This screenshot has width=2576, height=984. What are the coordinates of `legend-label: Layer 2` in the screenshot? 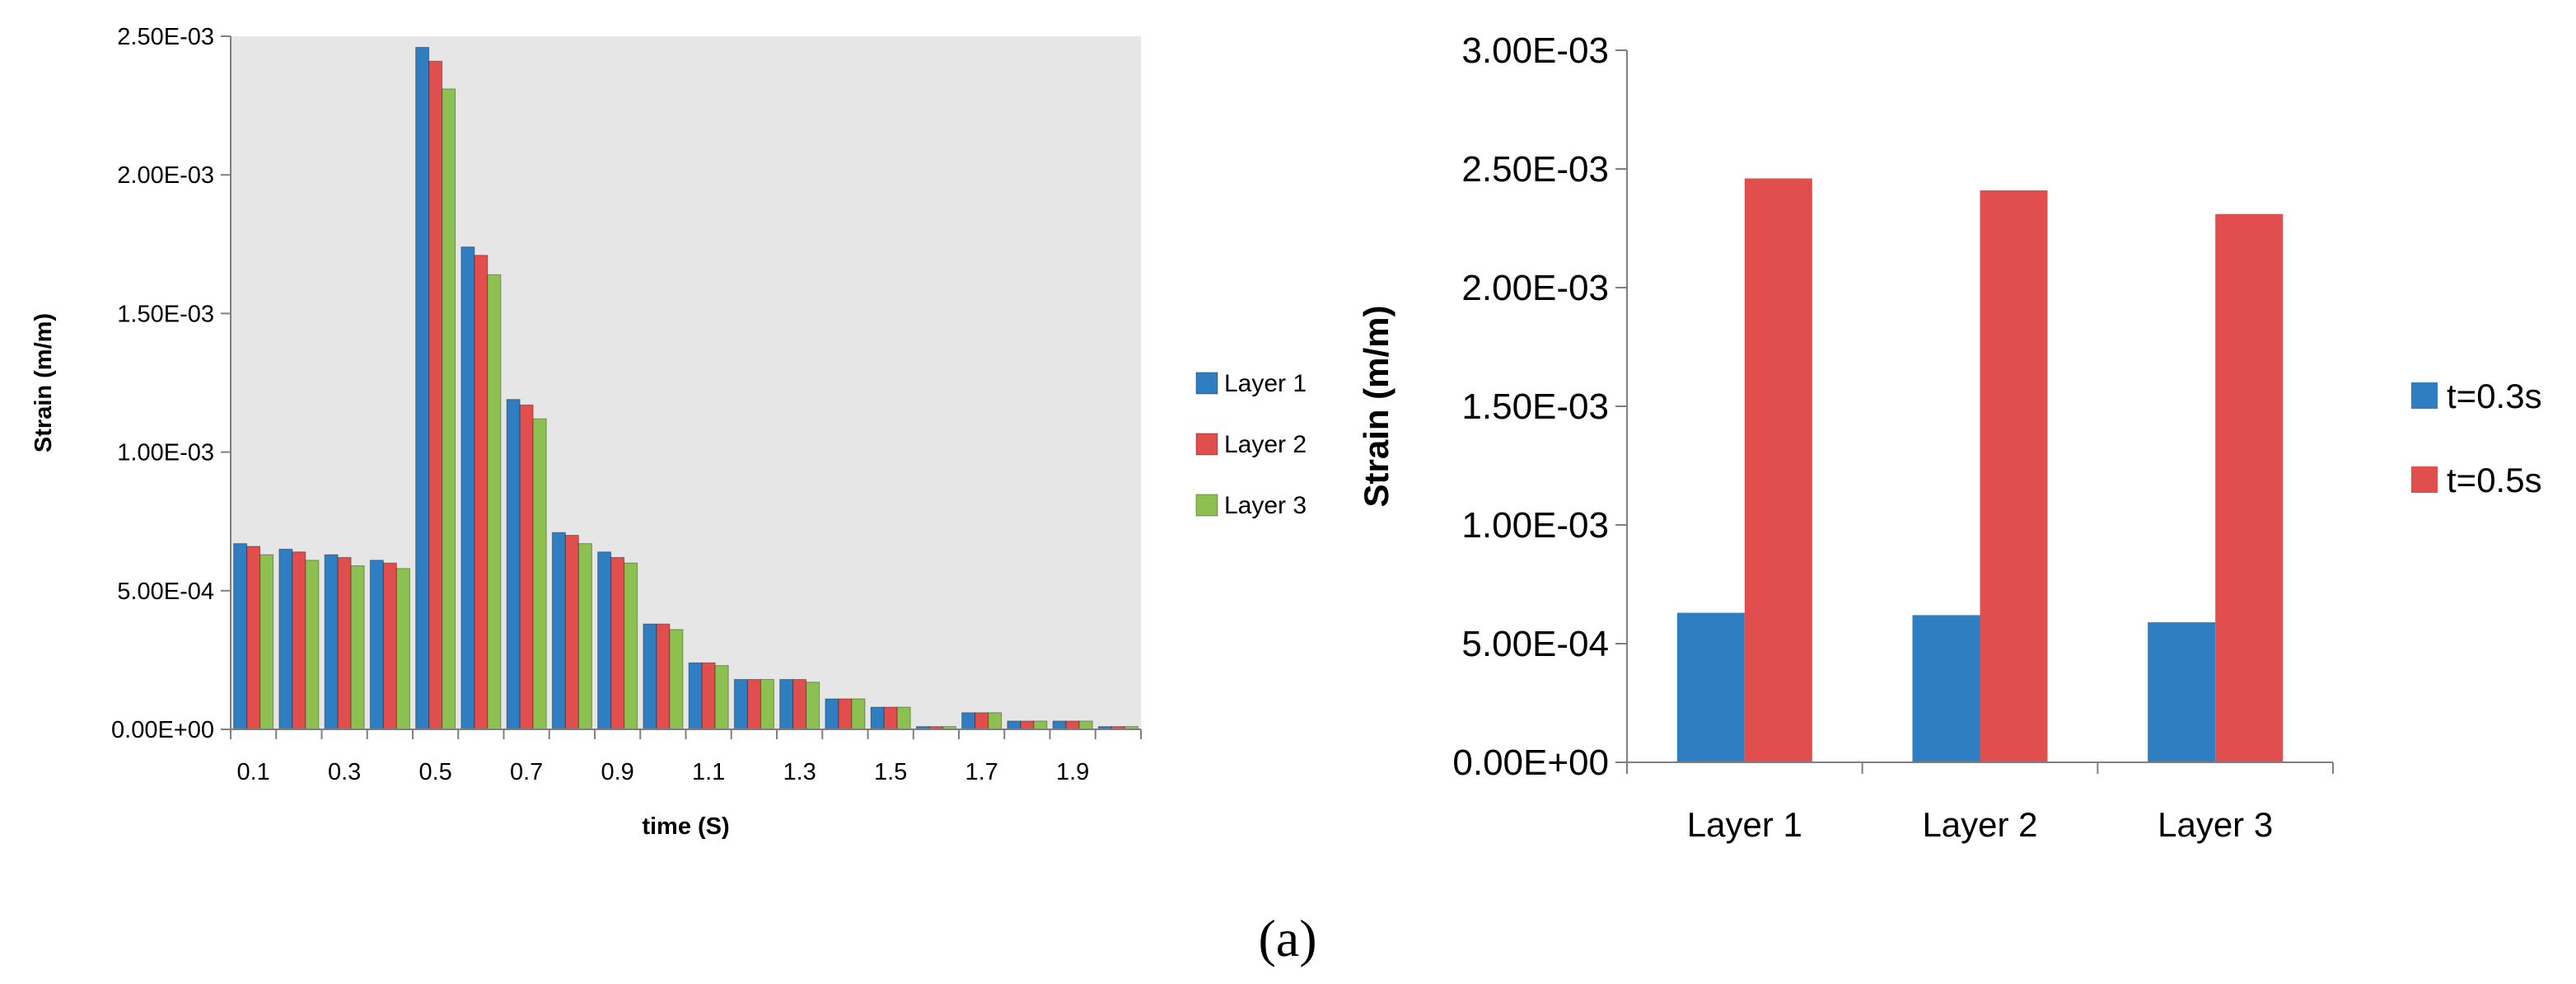 It's located at (1265, 444).